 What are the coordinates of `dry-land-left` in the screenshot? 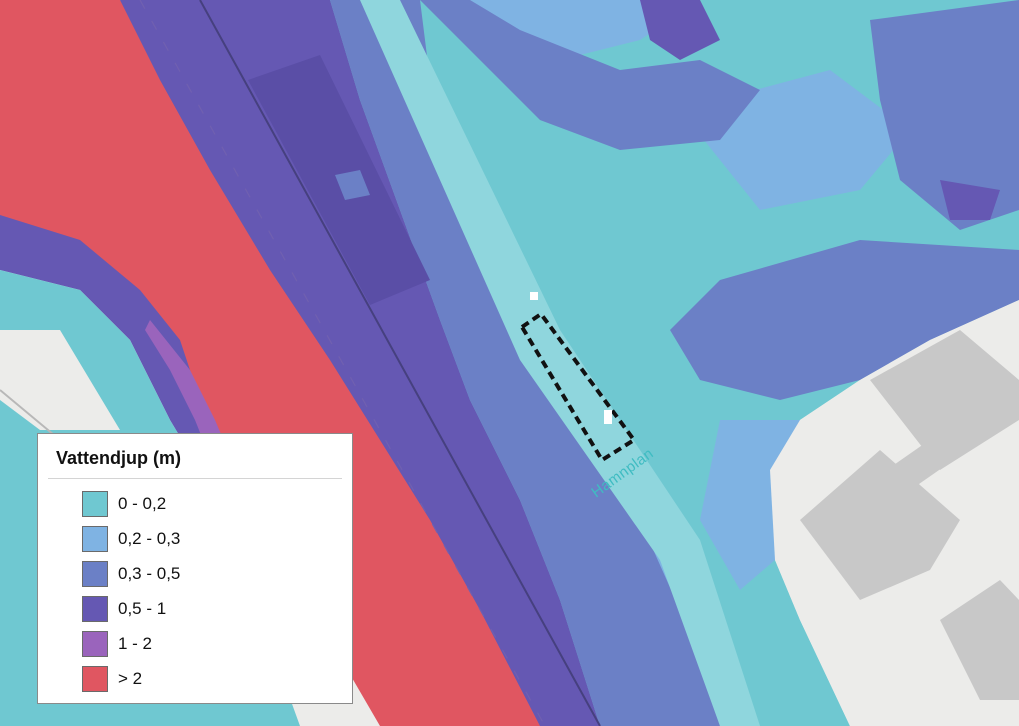 It's located at (60, 380).